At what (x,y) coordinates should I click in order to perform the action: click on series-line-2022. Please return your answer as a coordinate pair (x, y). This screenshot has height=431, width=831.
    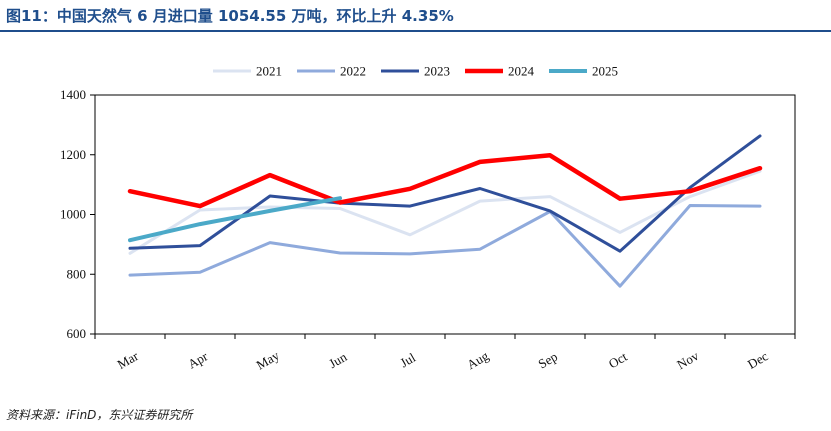
    Looking at the image, I should click on (445, 246).